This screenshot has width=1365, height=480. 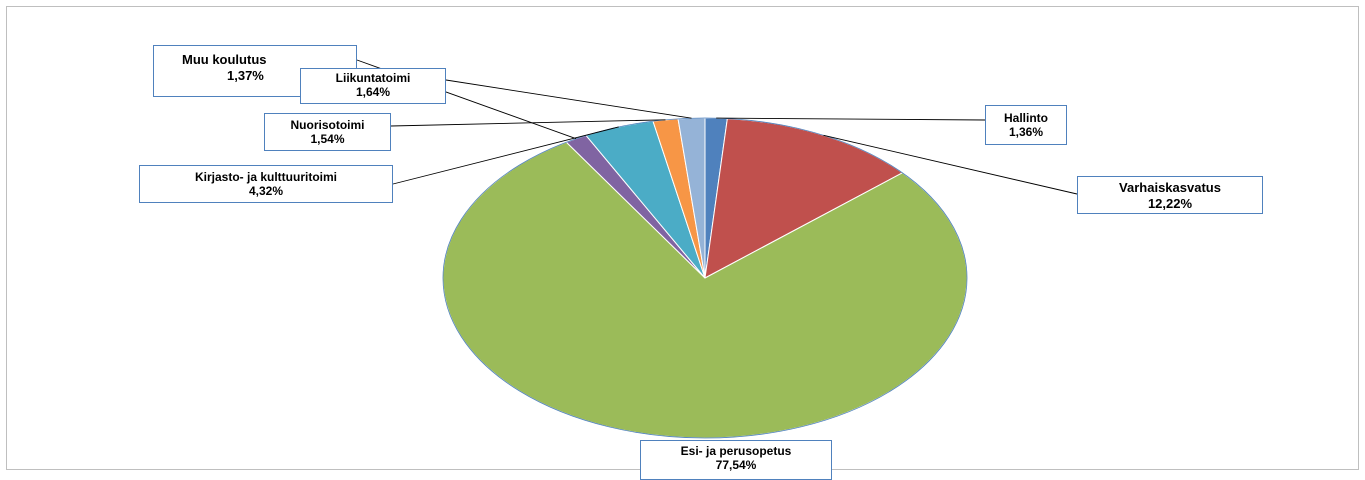 What do you see at coordinates (1170, 203) in the screenshot?
I see `slice-percent: 12,22%` at bounding box center [1170, 203].